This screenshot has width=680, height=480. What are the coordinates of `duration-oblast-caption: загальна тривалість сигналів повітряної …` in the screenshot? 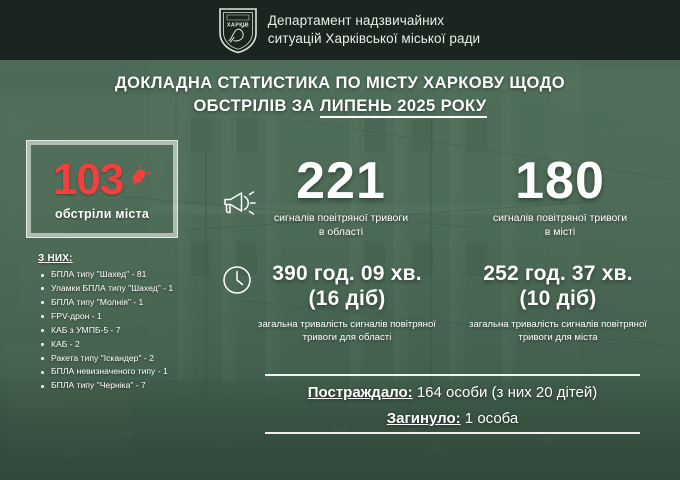 It's located at (347, 330).